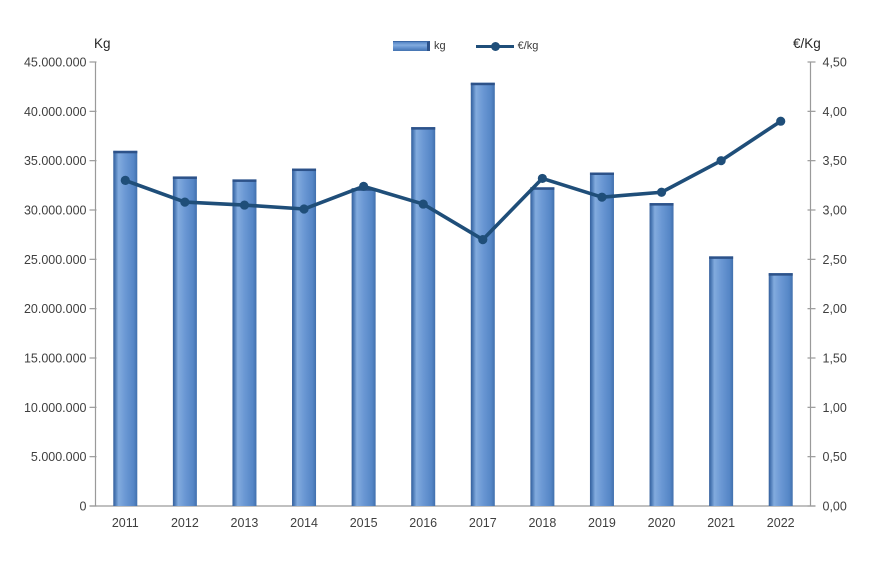  Describe the element at coordinates (542, 188) in the screenshot. I see `bar-cap-2018` at that location.